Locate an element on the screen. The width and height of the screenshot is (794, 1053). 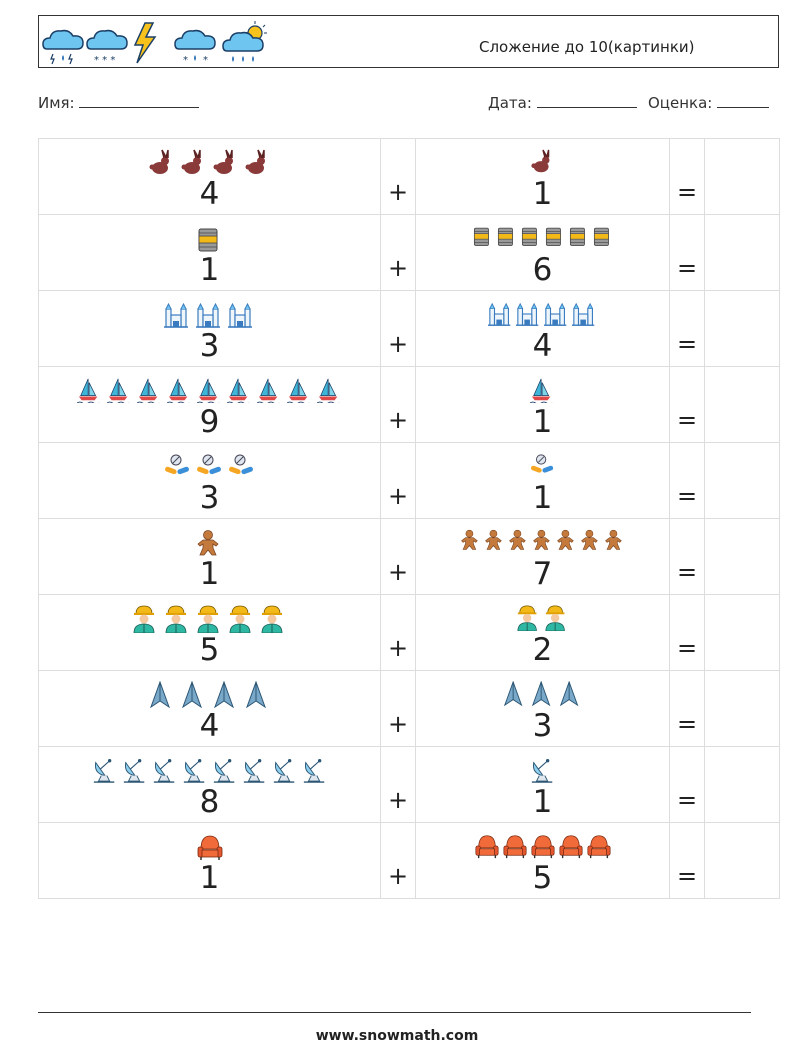
addend-b-cell: 5 is located at coordinates (542, 860).